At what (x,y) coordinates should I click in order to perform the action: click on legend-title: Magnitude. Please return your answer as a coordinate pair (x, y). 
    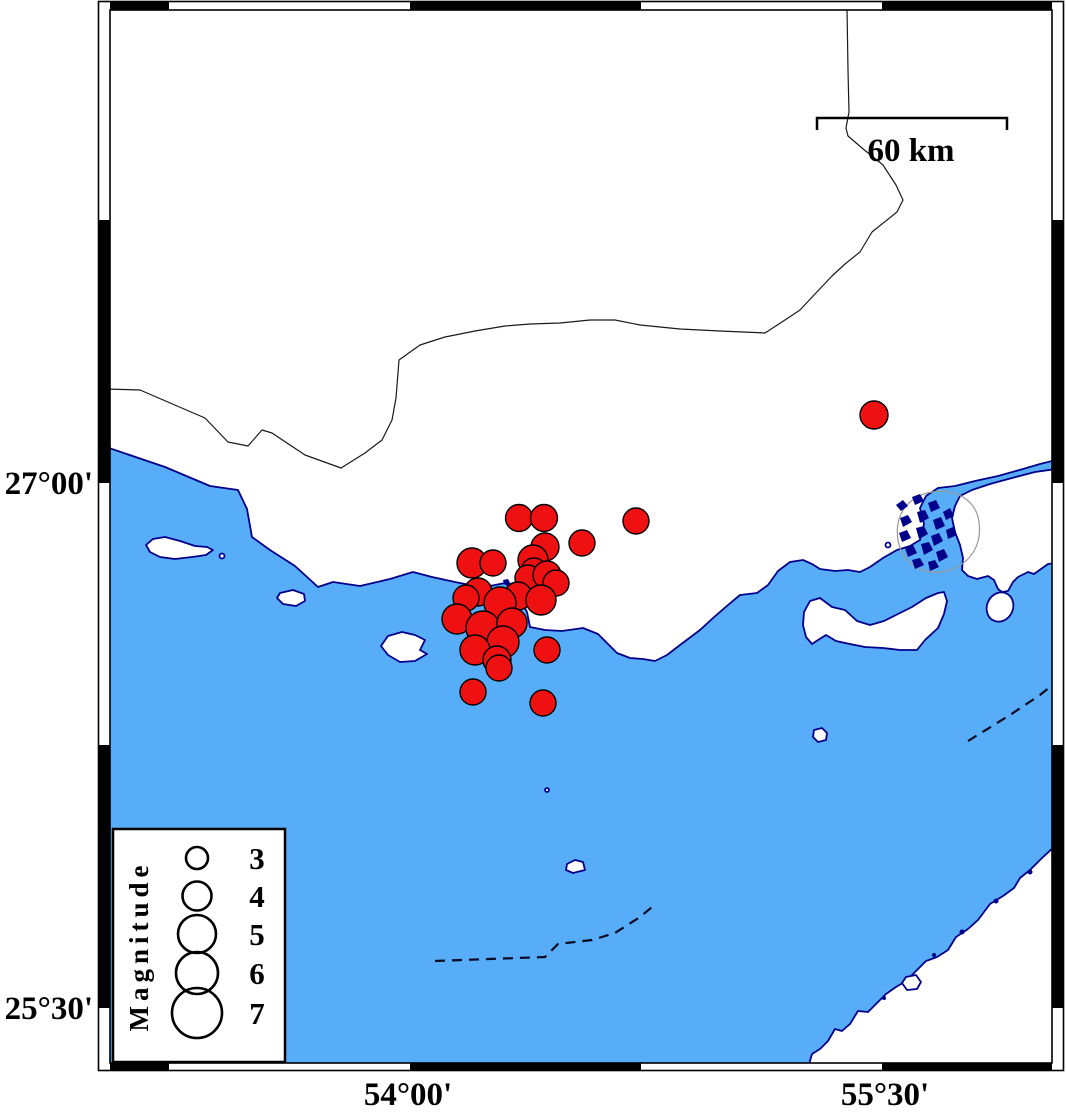
    Looking at the image, I should click on (139, 945).